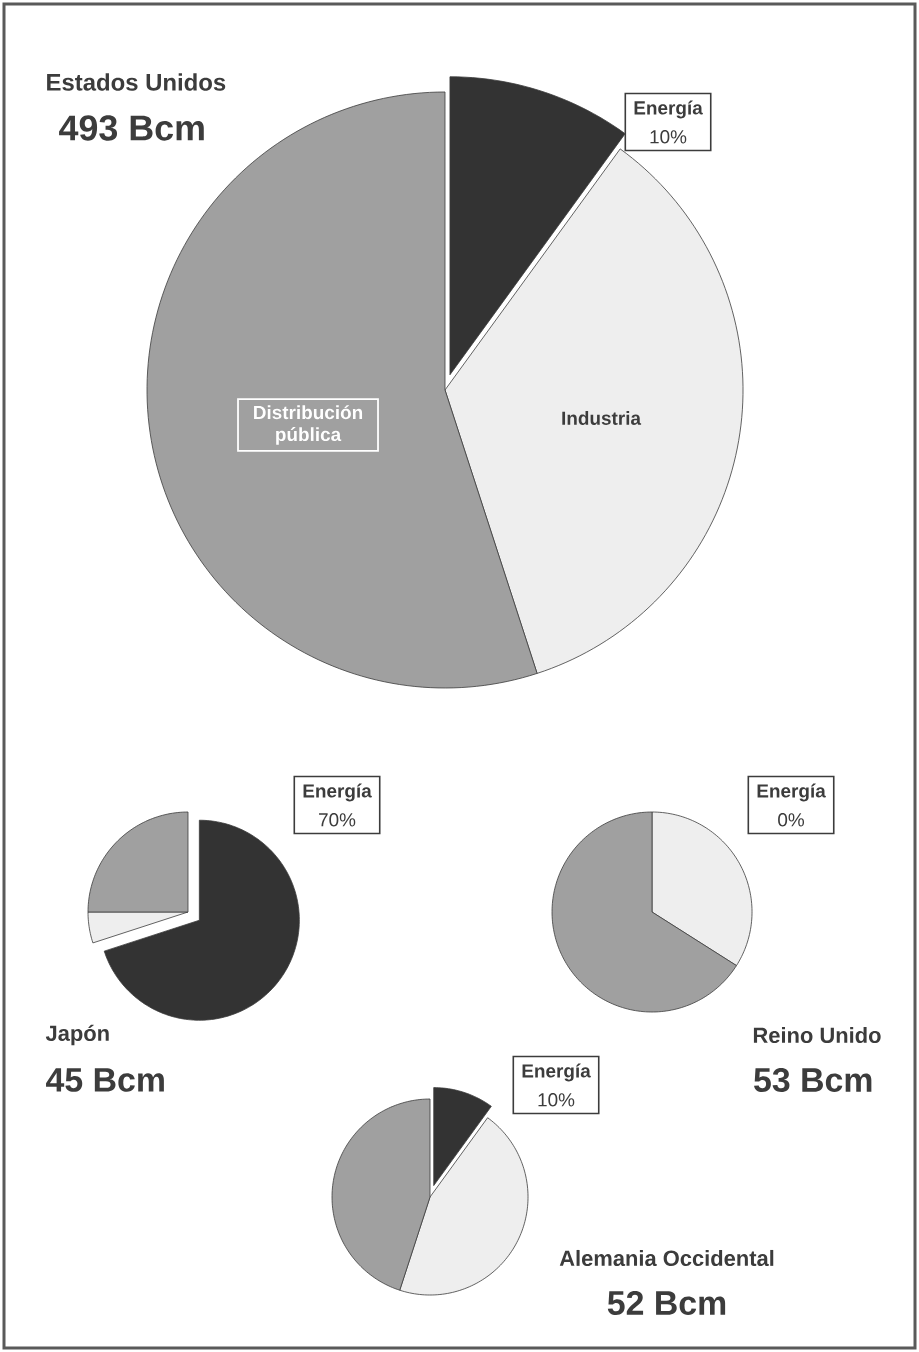 Image resolution: width=919 pixels, height=1352 pixels. Describe the element at coordinates (666, 1258) in the screenshot. I see `text: Alemania Occidental` at that location.